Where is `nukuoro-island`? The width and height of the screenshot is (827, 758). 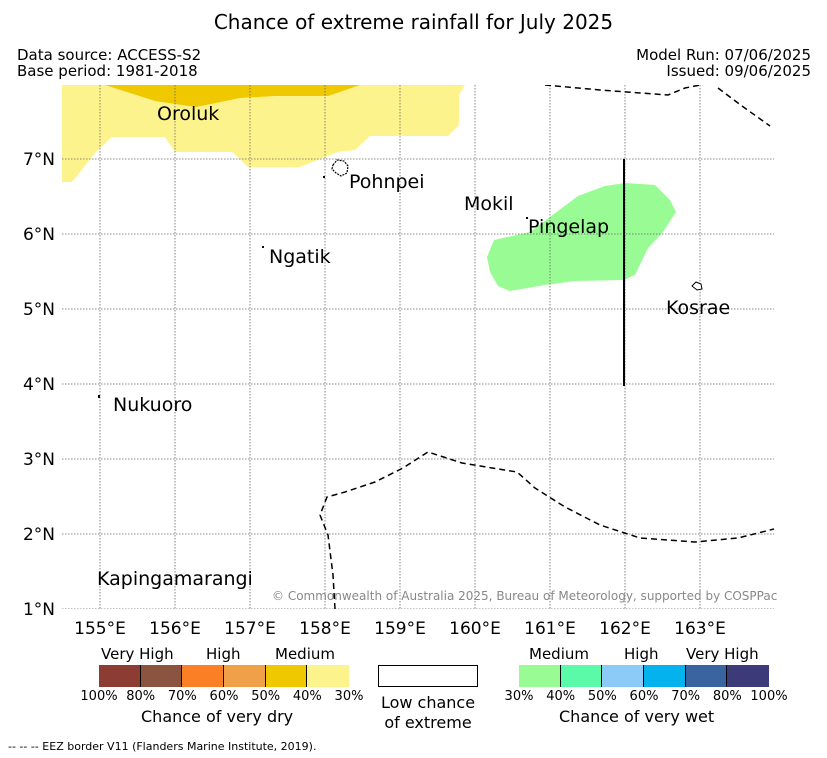
nukuoro-island is located at coordinates (99, 396).